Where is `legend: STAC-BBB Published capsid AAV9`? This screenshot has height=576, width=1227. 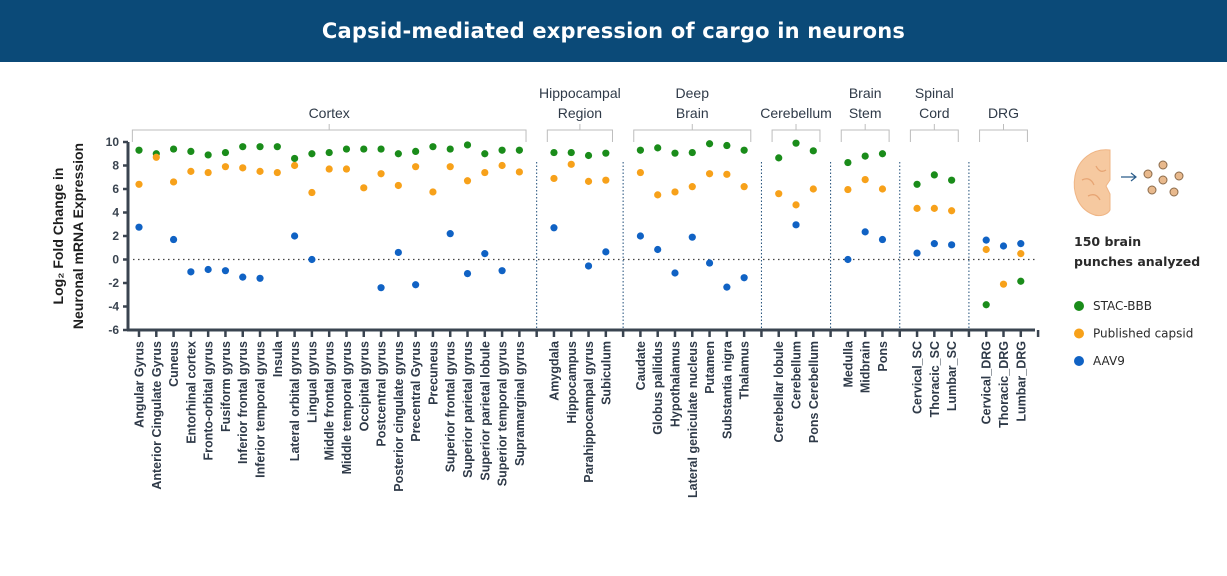 legend: STAC-BBB Published capsid AAV9 is located at coordinates (1133, 333).